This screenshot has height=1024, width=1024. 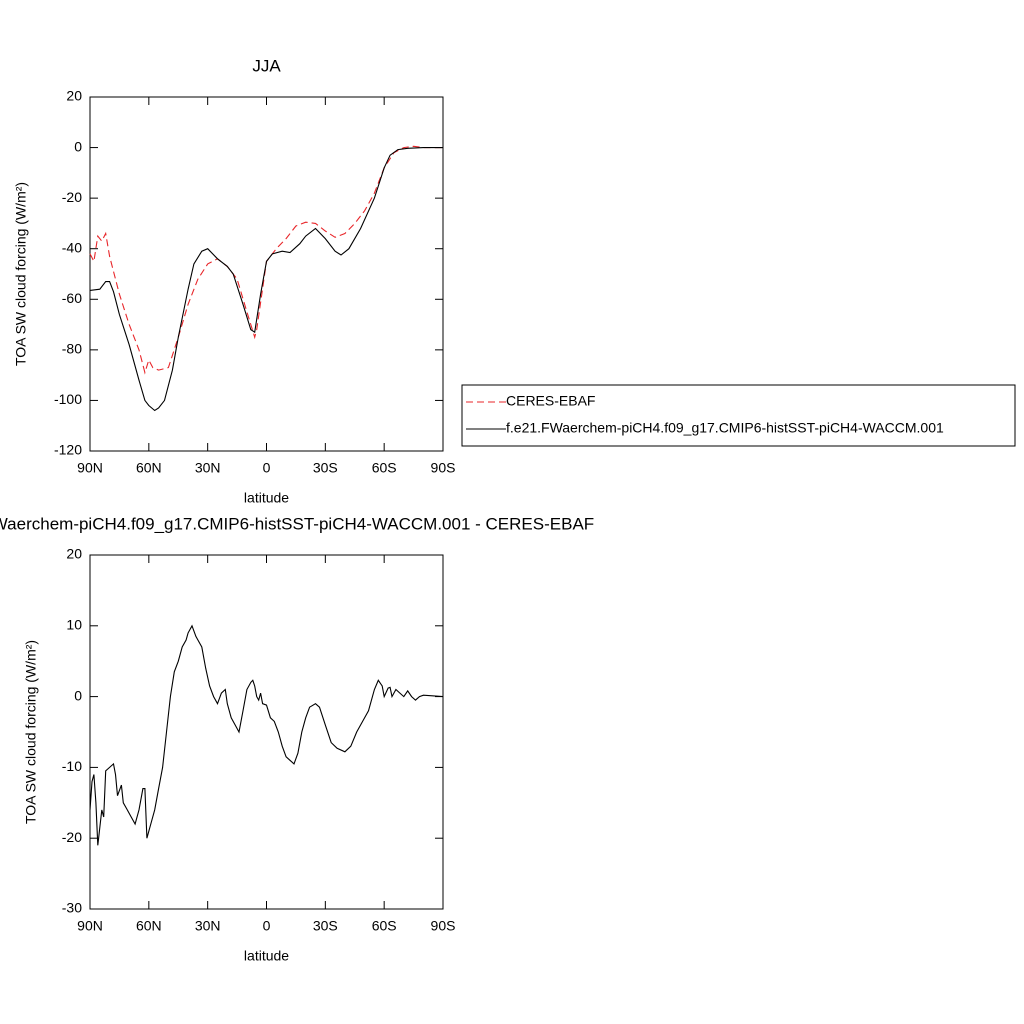 What do you see at coordinates (72, 298) in the screenshot?
I see `y-tick-label: -60` at bounding box center [72, 298].